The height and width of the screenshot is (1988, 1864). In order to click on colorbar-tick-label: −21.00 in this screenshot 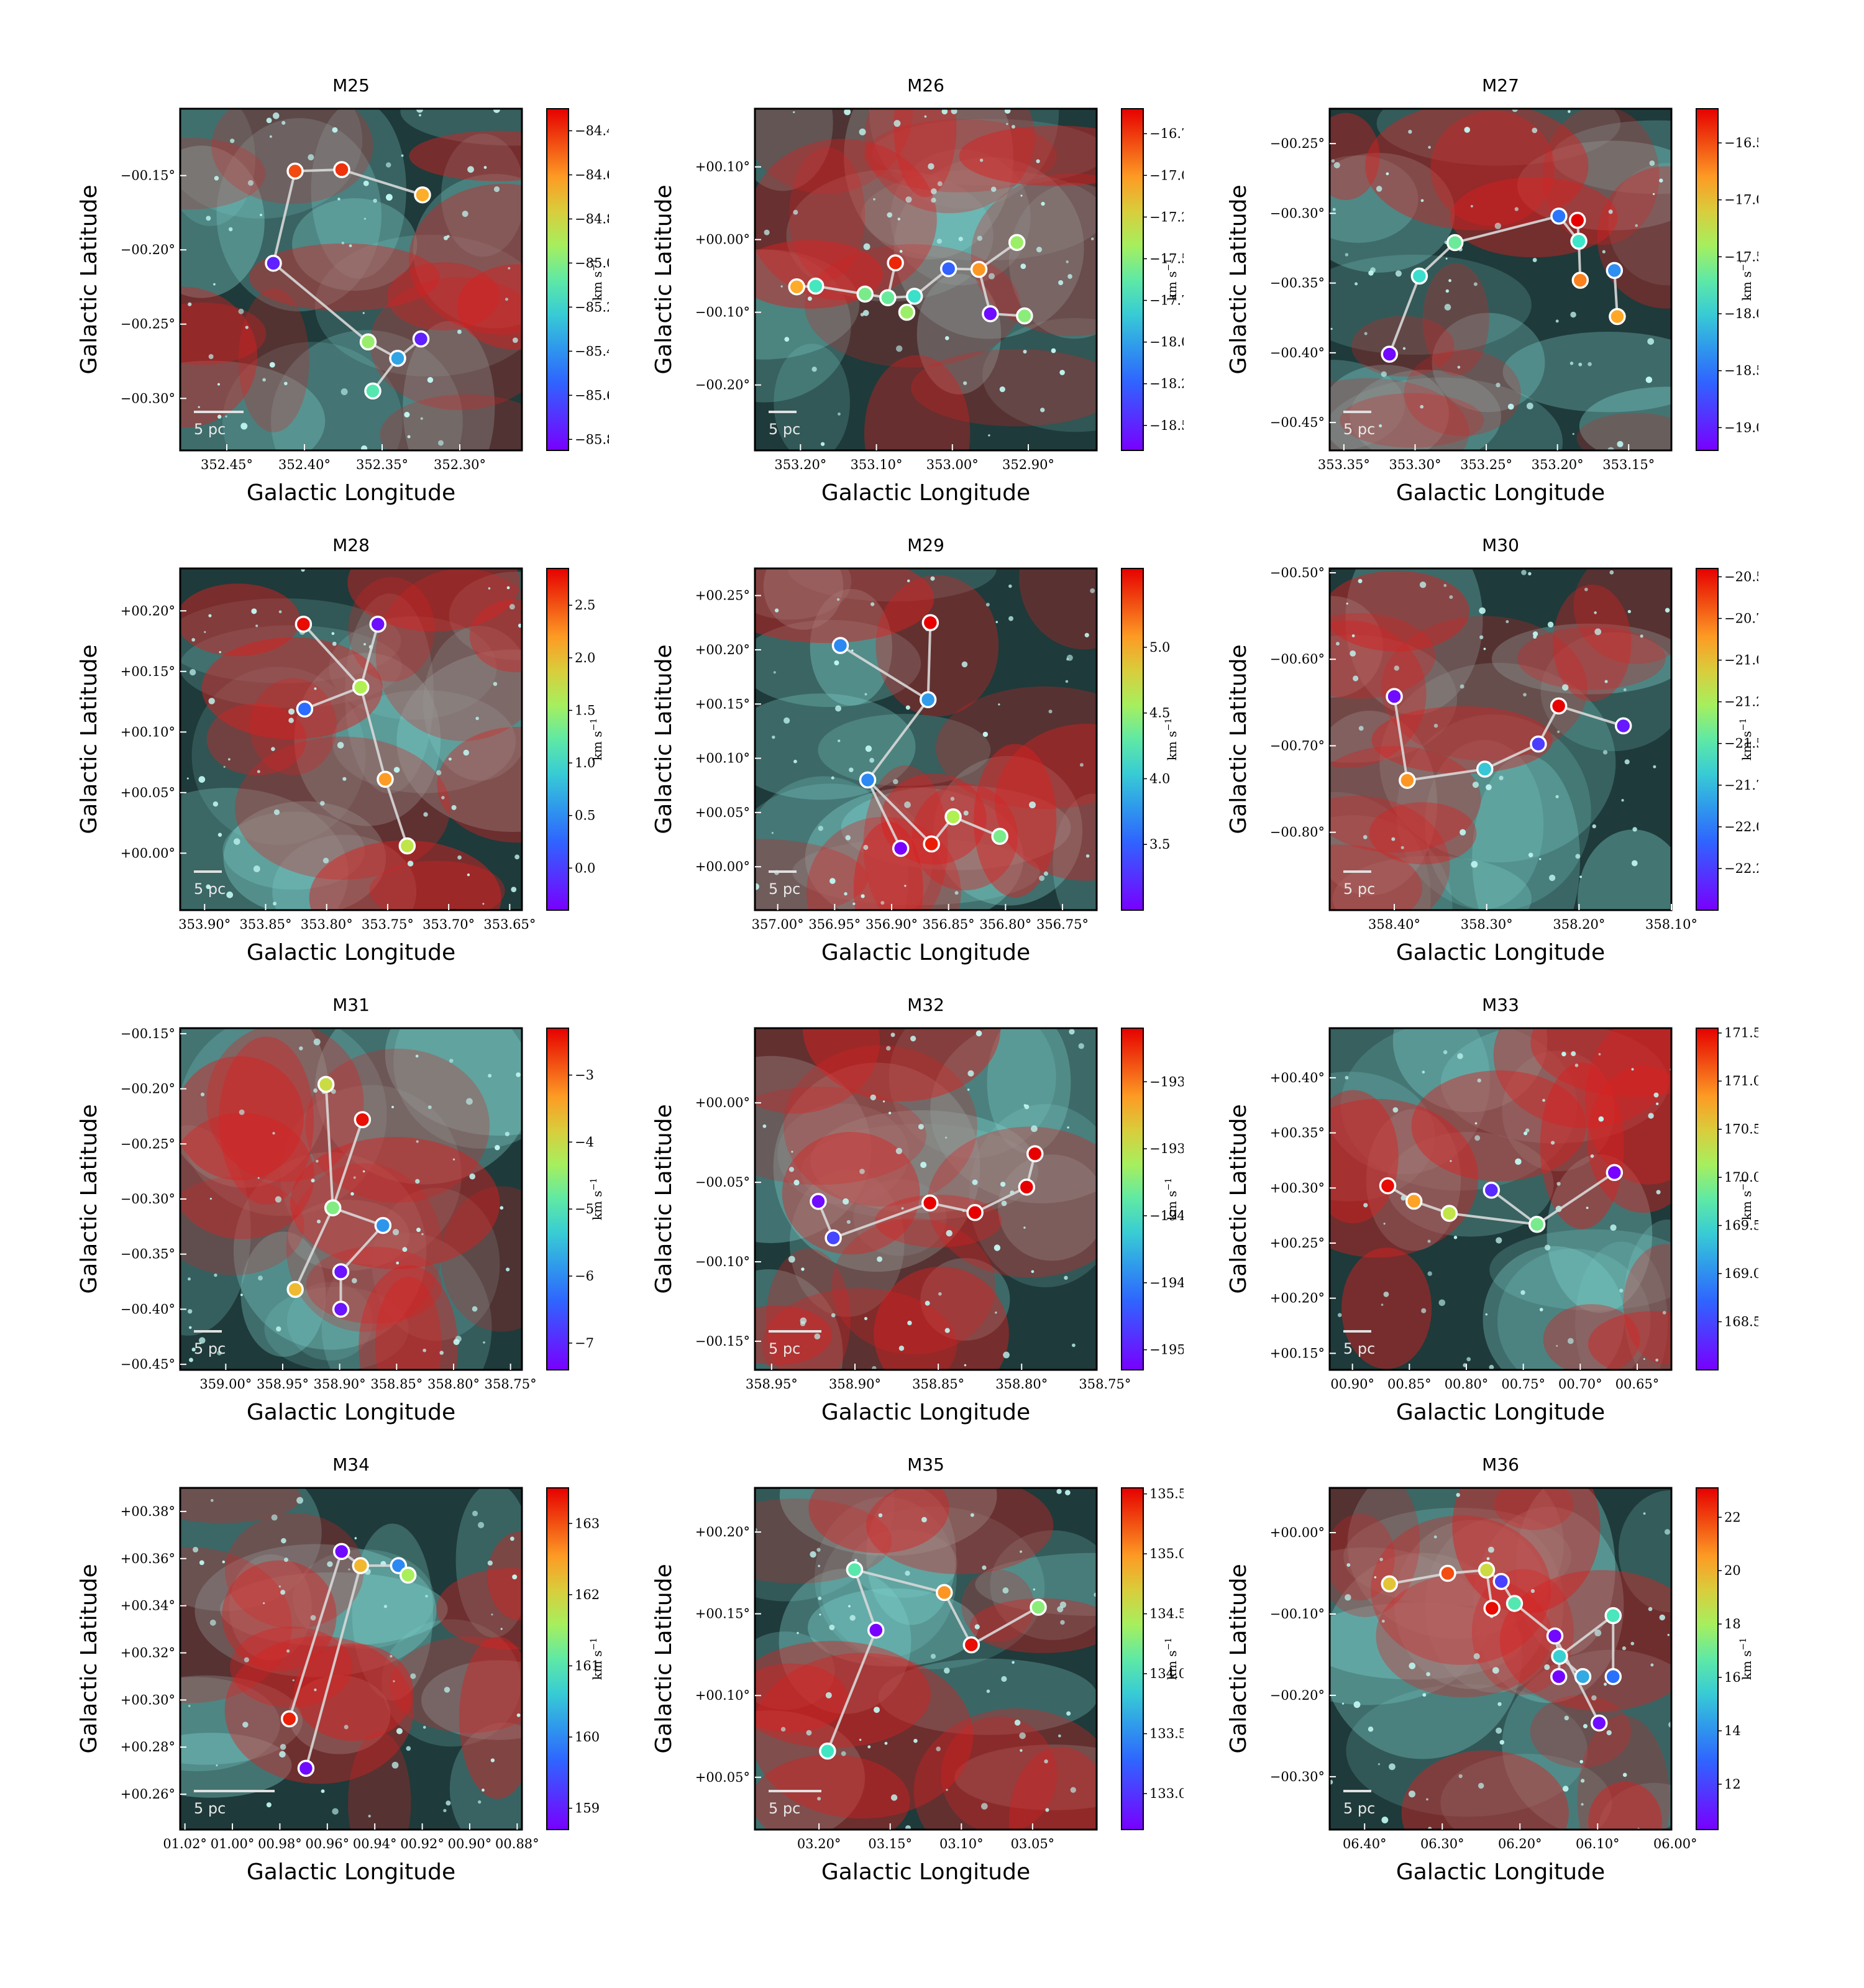, I will do `click(1741, 661)`.